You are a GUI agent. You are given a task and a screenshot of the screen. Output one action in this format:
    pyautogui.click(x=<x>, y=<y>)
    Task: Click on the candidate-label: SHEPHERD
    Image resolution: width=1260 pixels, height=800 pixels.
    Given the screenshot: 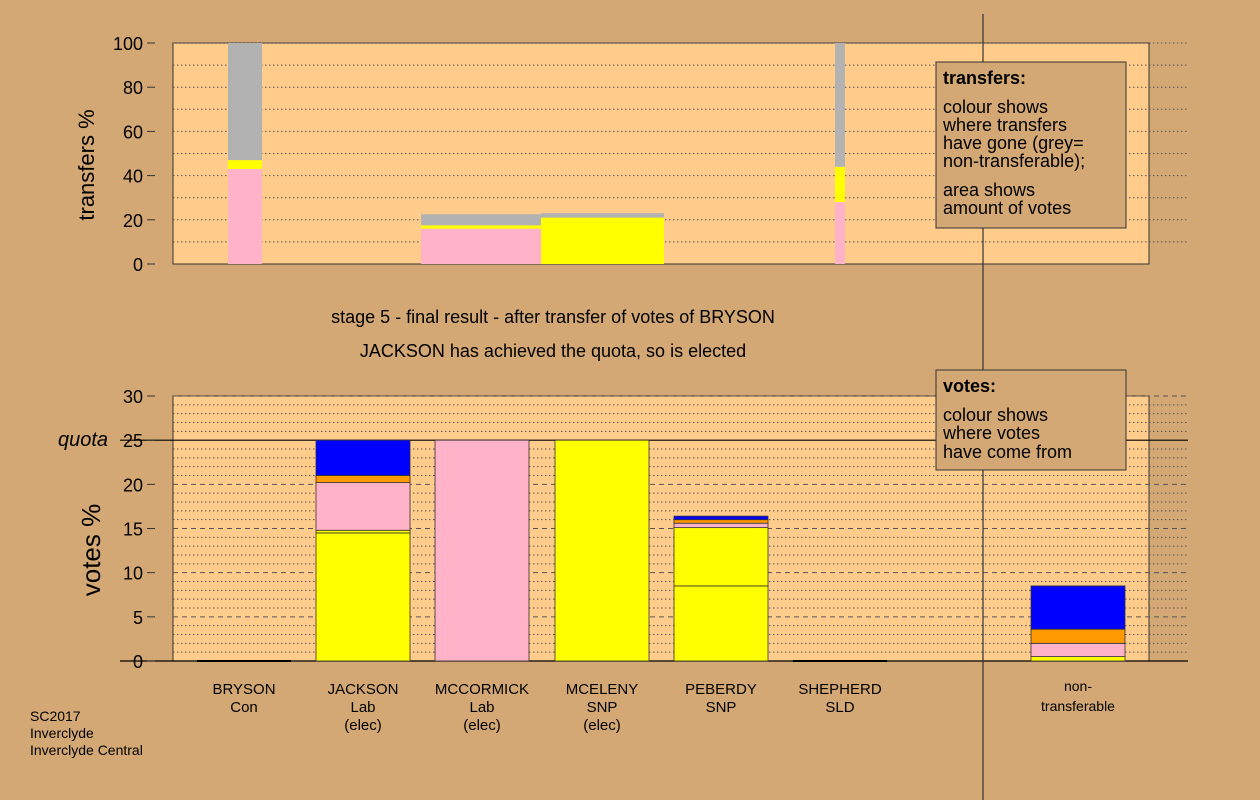 What is the action you would take?
    pyautogui.click(x=840, y=689)
    